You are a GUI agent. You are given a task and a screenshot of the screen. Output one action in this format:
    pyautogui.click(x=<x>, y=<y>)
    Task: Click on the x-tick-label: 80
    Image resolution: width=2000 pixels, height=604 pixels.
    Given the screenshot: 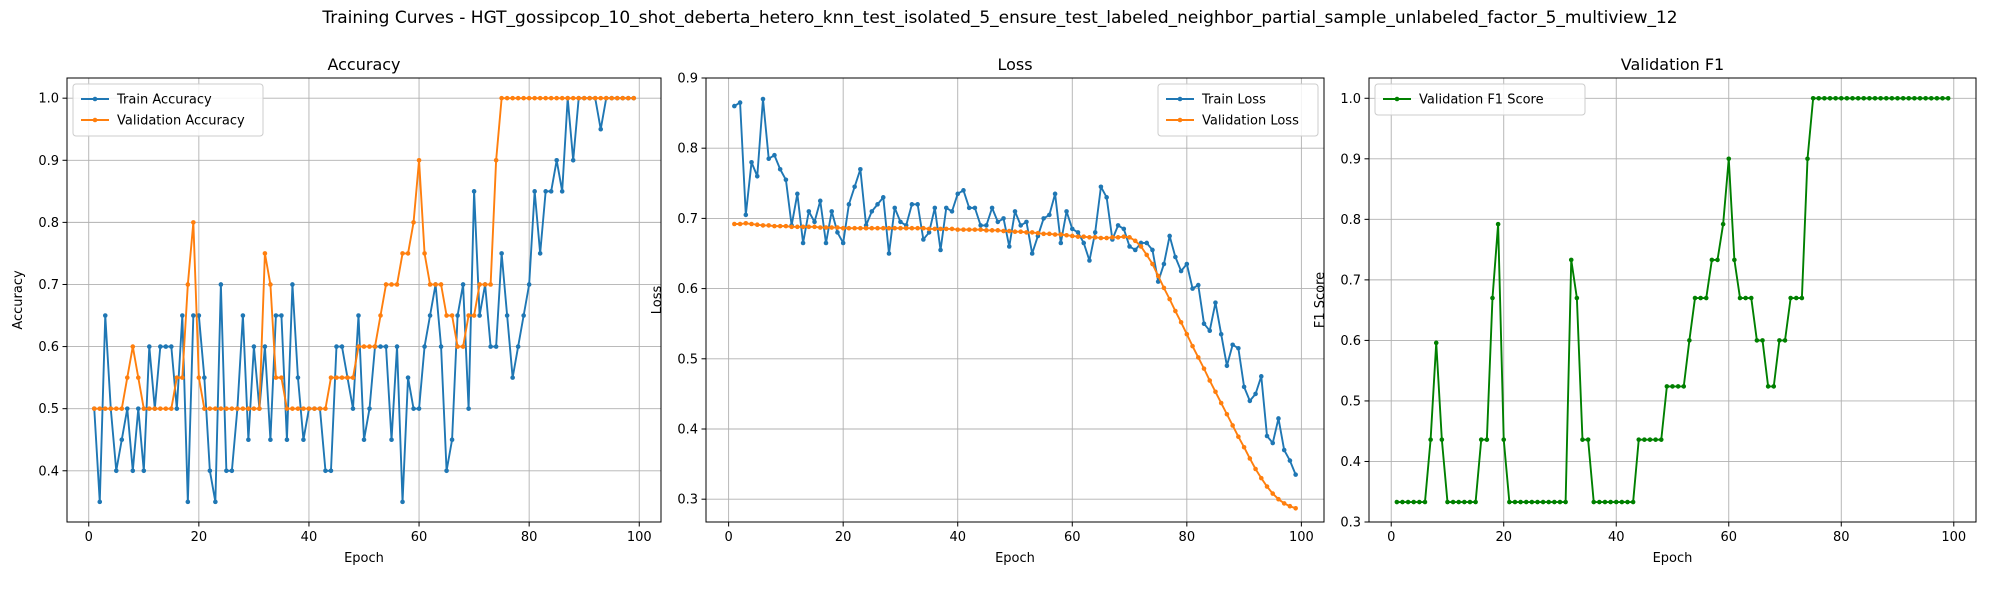 What is the action you would take?
    pyautogui.click(x=529, y=537)
    